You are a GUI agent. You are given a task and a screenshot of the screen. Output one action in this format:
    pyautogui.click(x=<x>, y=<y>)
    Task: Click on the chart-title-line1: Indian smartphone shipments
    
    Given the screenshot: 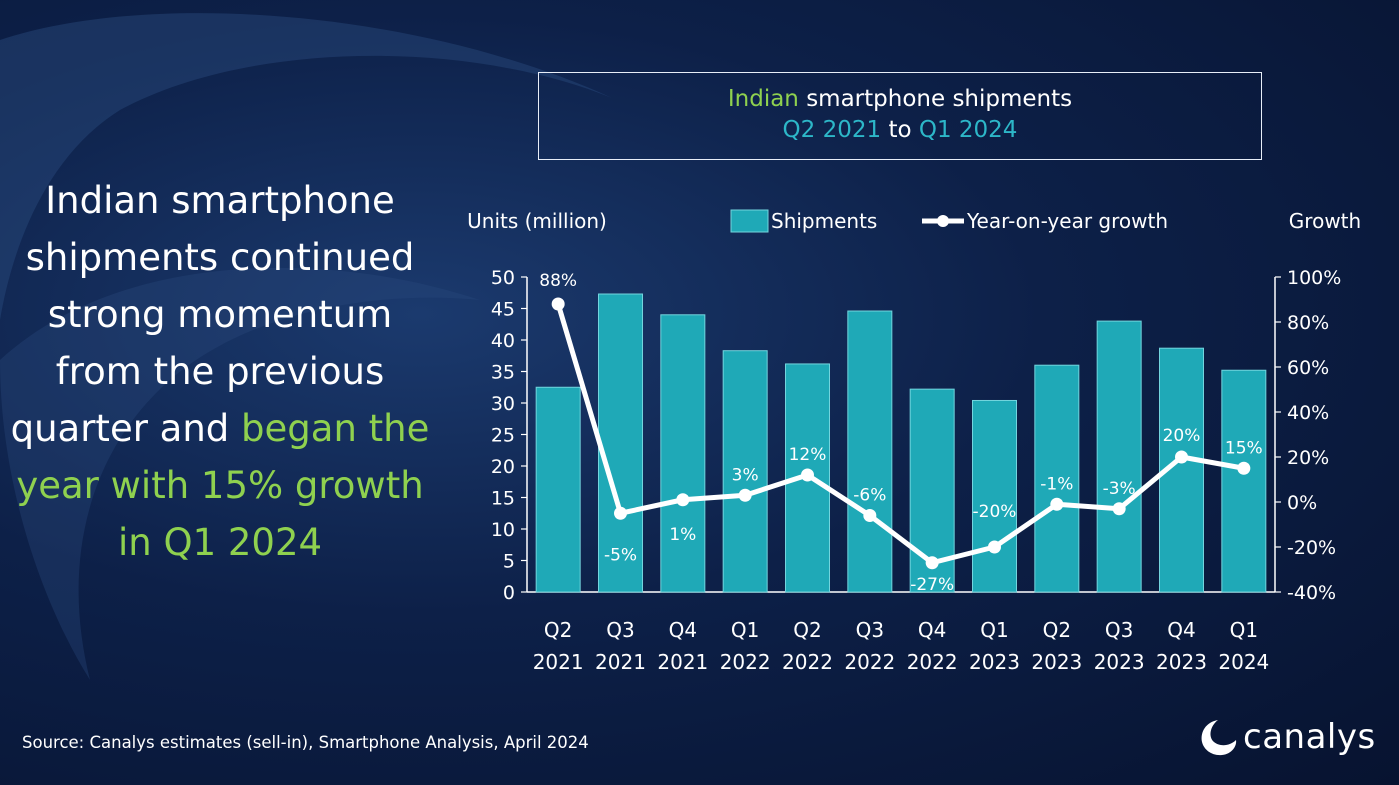 What is the action you would take?
    pyautogui.click(x=900, y=99)
    